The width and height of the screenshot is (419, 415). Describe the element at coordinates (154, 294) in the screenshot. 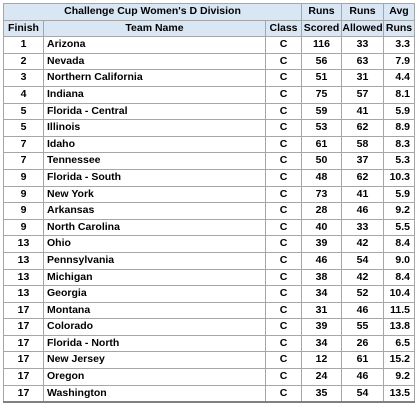

I see `team-name-cell: Georgia` at that location.